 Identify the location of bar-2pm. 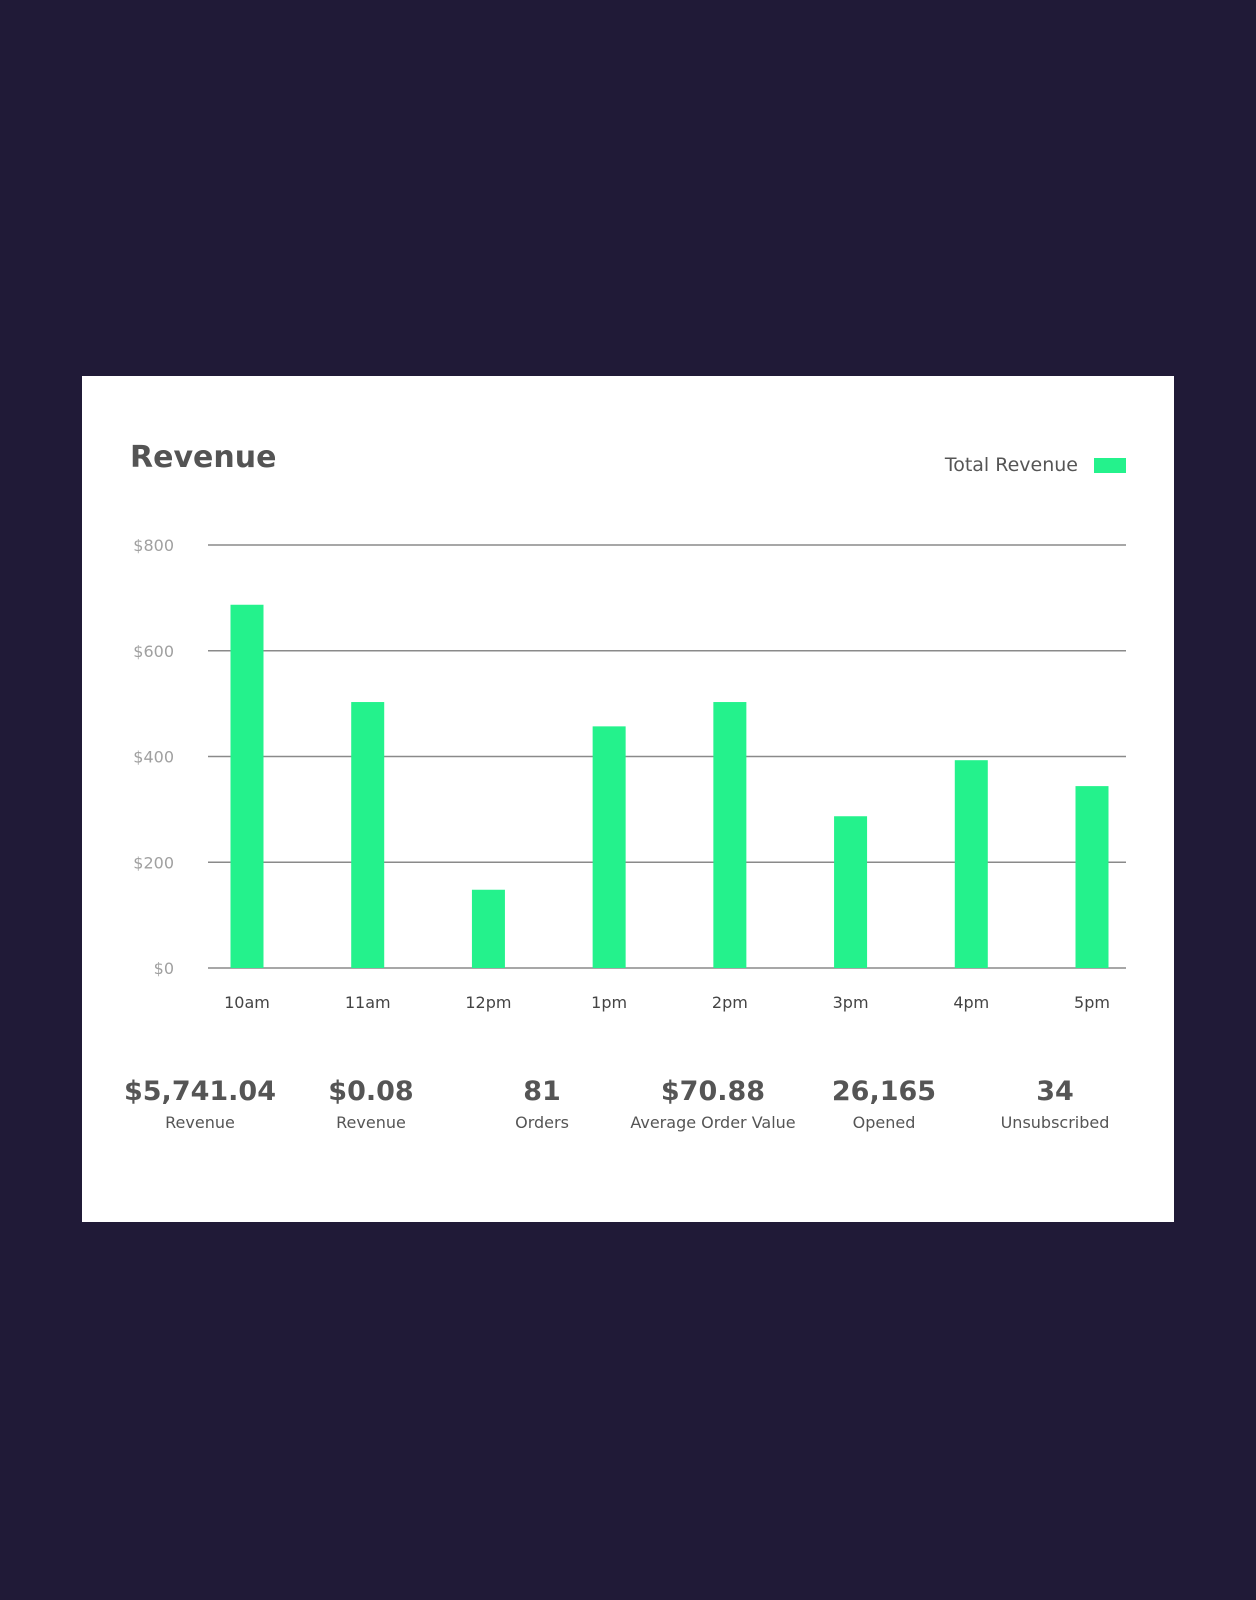
(730, 835).